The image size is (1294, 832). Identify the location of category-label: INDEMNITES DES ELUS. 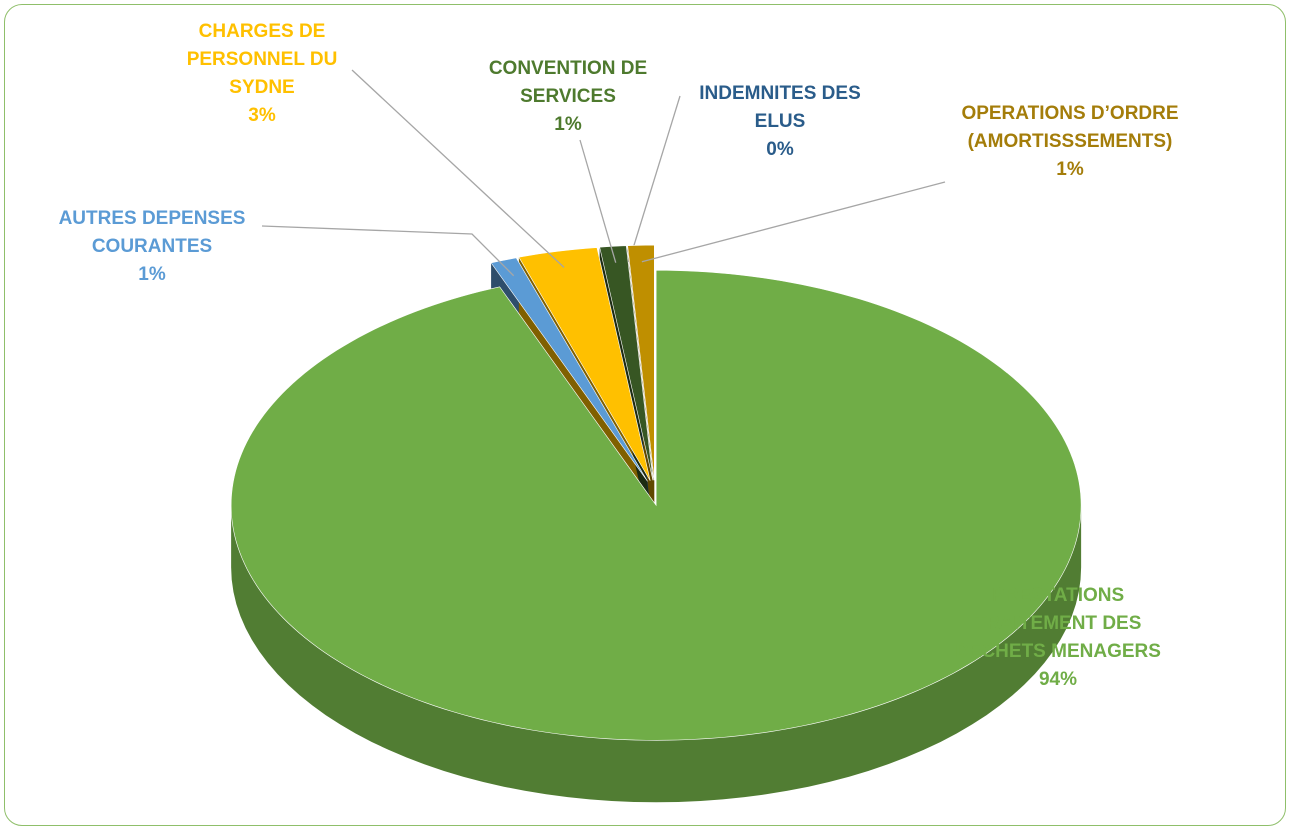
(780, 107).